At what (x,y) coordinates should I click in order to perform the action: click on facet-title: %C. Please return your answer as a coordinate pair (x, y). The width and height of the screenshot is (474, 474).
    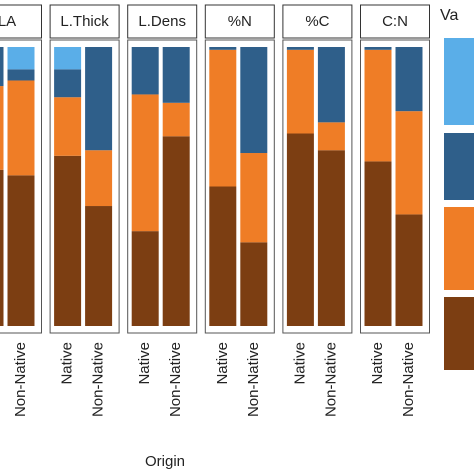
    Looking at the image, I should click on (317, 21).